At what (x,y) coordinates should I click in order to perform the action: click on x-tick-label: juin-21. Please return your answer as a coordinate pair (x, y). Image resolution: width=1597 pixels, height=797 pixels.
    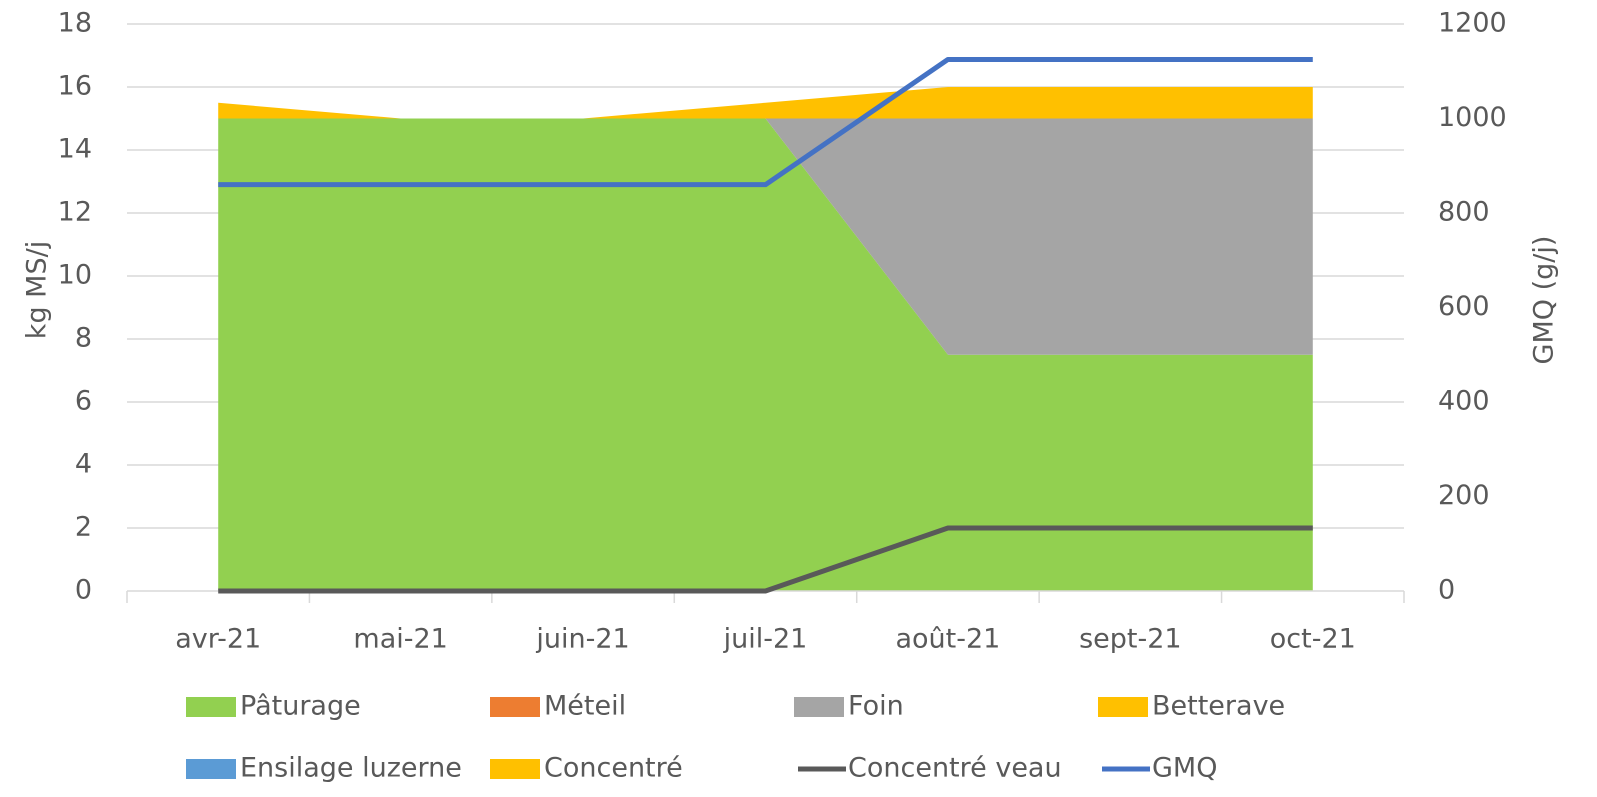
    Looking at the image, I should click on (582, 639).